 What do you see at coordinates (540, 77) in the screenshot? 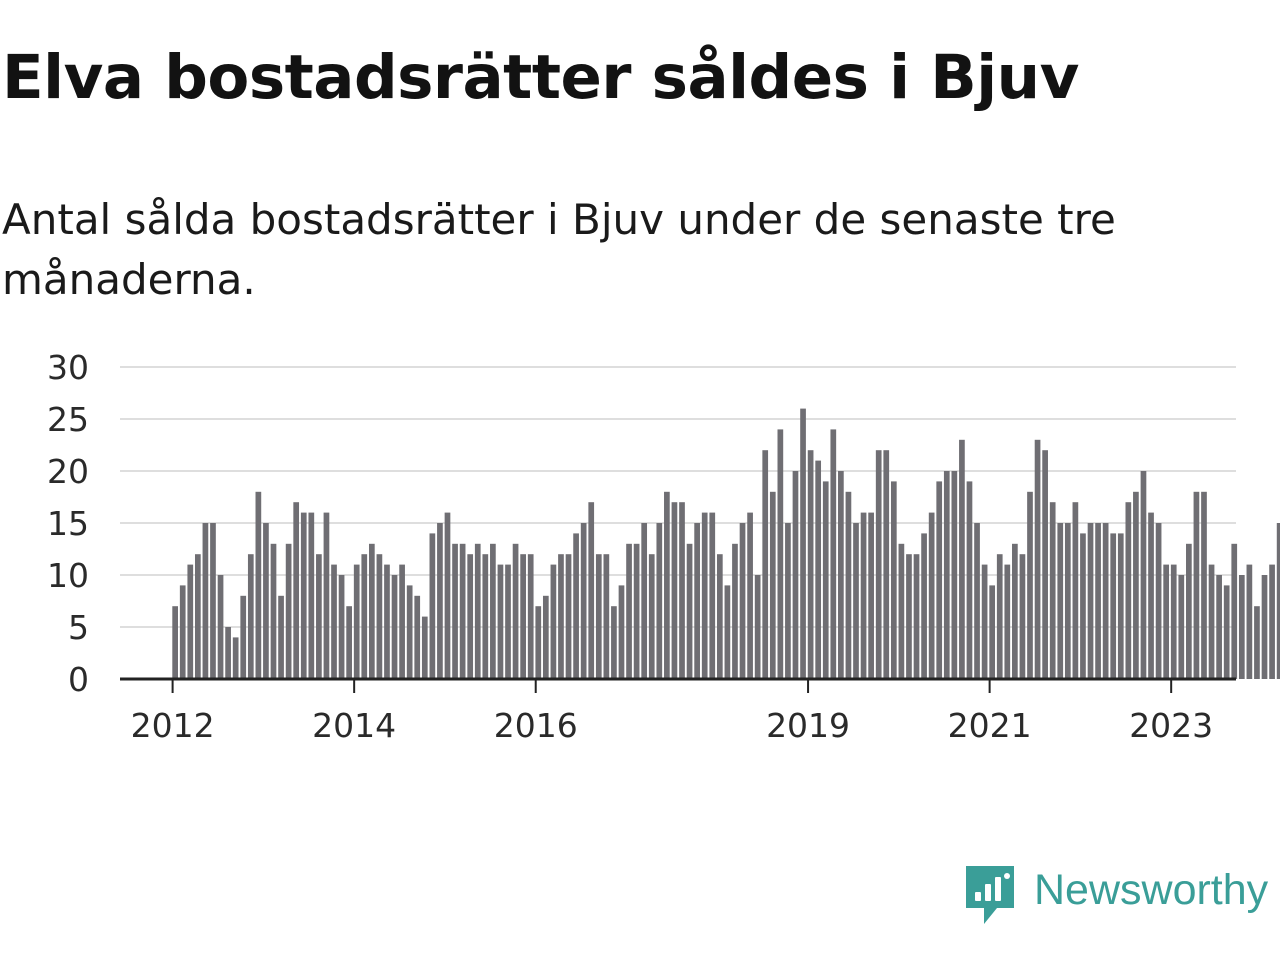
I see `chart-title: Elva bostadsrätter såldes i Bjuv` at bounding box center [540, 77].